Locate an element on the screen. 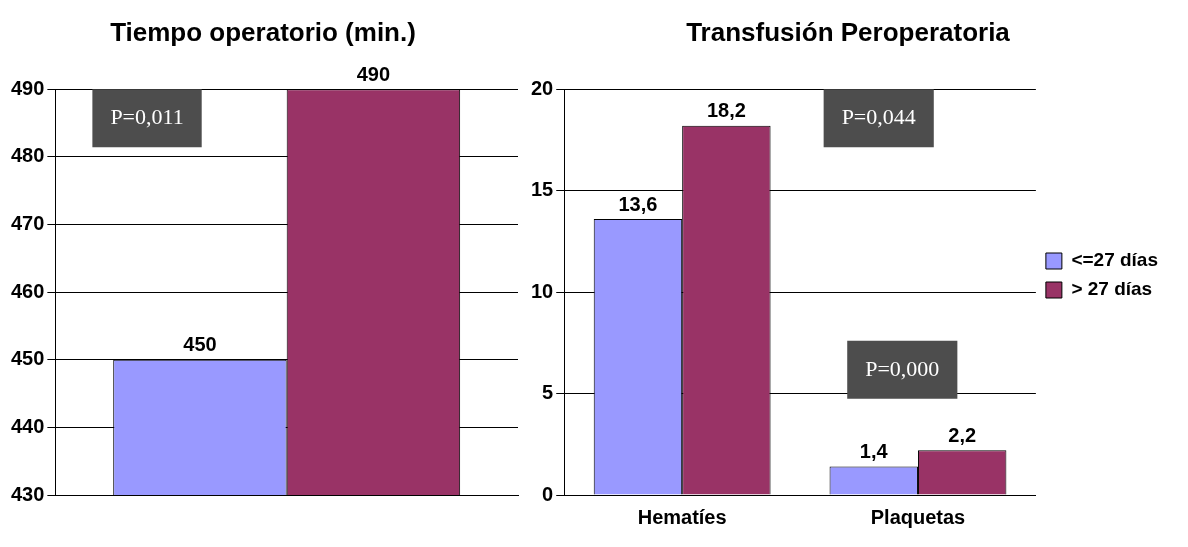 This screenshot has width=1188, height=547. y-tick-label: 450 is located at coordinates (27, 358).